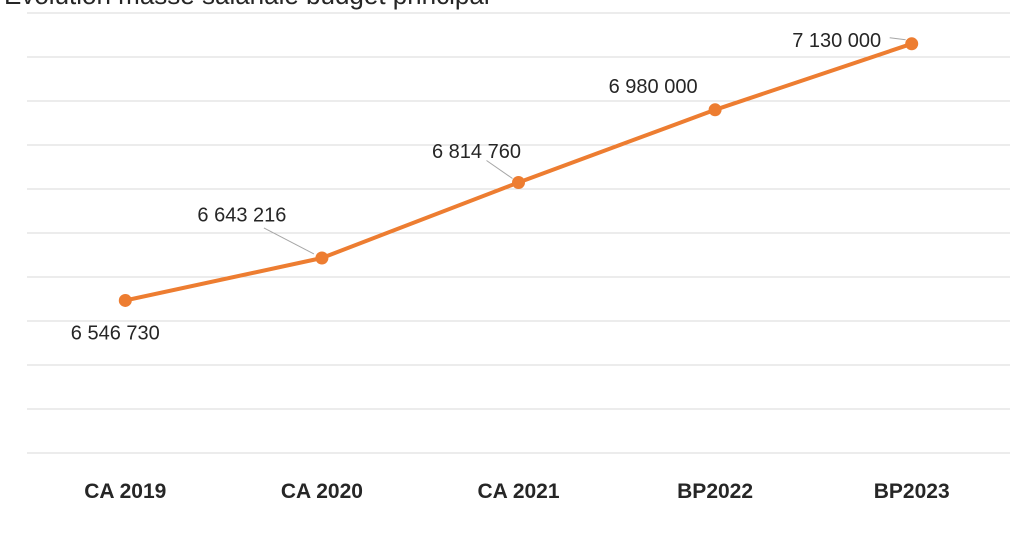 This screenshot has width=1023, height=550. Describe the element at coordinates (322, 491) in the screenshot. I see `x-tick-label: CA 2020` at that location.